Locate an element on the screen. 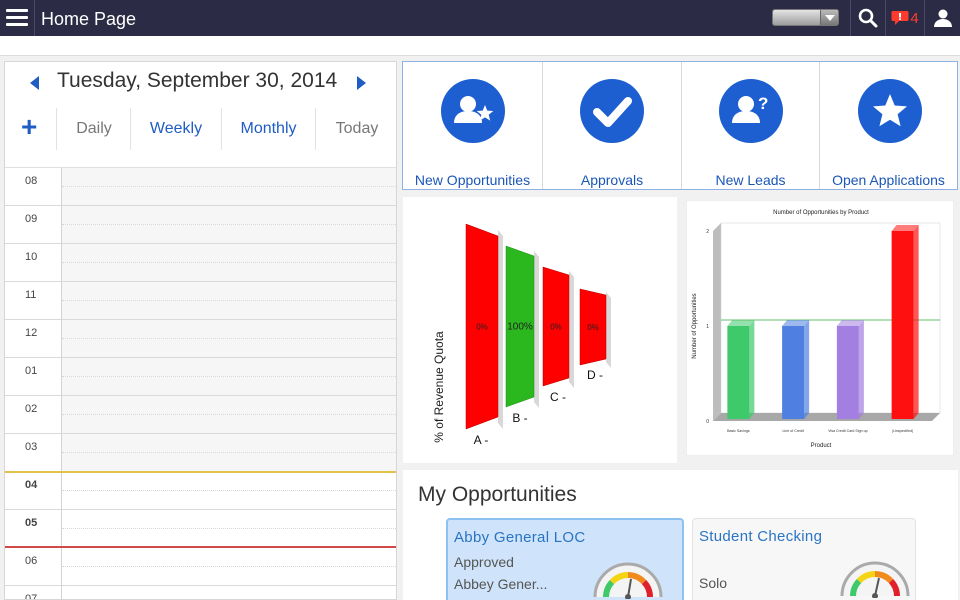 Image resolution: width=960 pixels, height=600 pixels. add-event-button: + is located at coordinates (29, 126).